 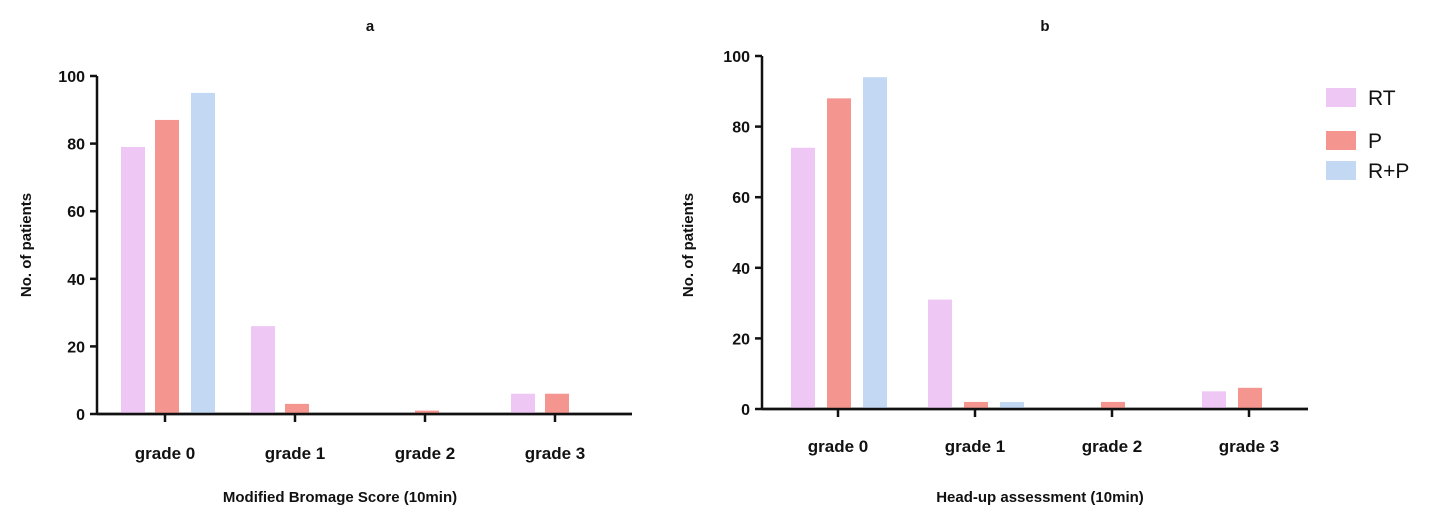 What do you see at coordinates (26, 245) in the screenshot?
I see `panel-a-y-axis-title: No. of patients` at bounding box center [26, 245].